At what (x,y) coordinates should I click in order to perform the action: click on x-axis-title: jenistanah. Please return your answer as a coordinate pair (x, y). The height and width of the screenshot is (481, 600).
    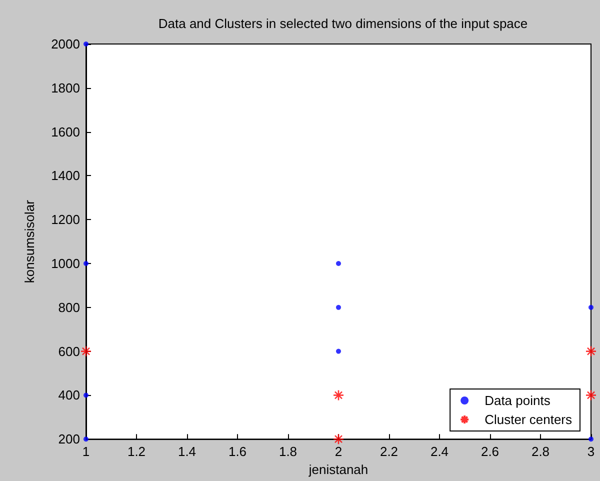
    Looking at the image, I should click on (338, 469).